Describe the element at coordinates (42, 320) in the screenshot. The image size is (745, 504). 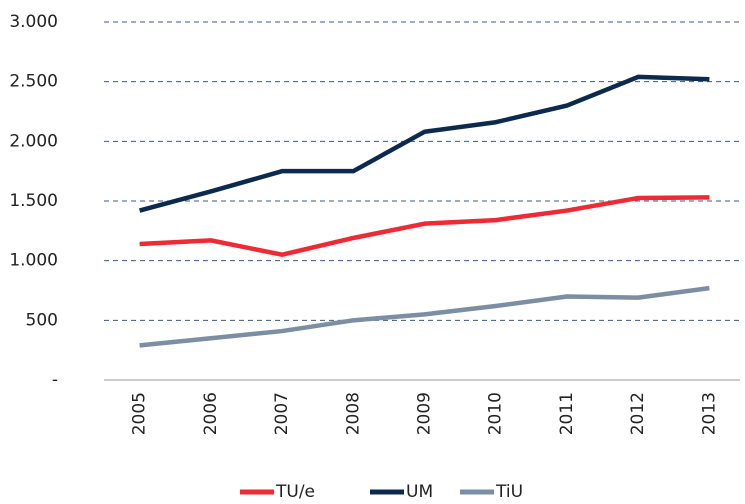
I see `y-tick-label: 500` at that location.